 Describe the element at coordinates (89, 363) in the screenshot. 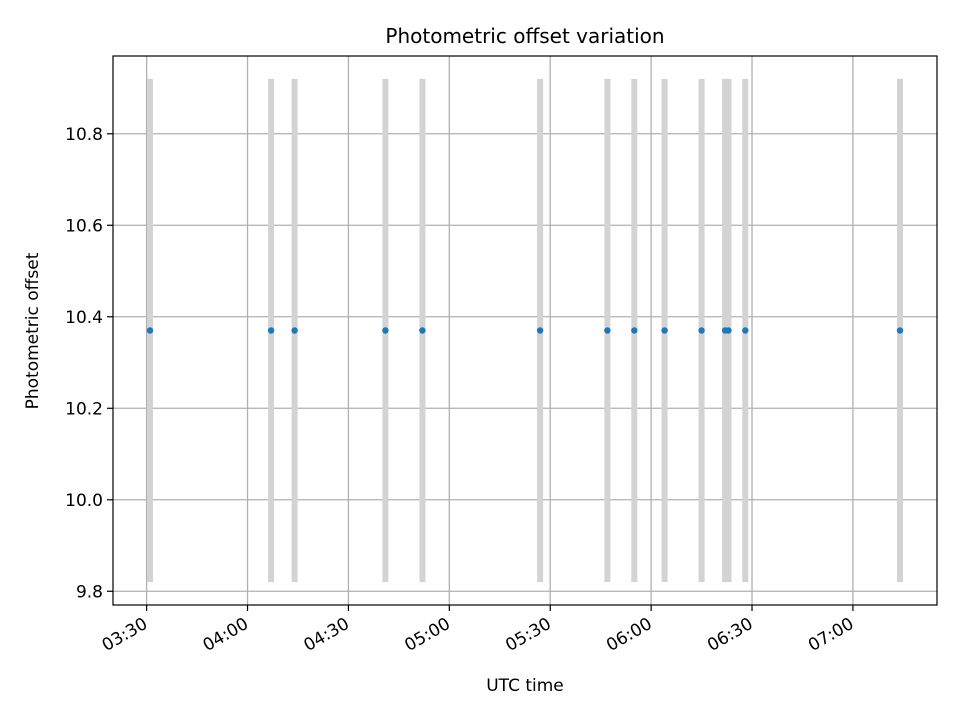

I see `y-axis-ticks: 9.8 10.0 10.2 10.4 10.6 10.8` at that location.